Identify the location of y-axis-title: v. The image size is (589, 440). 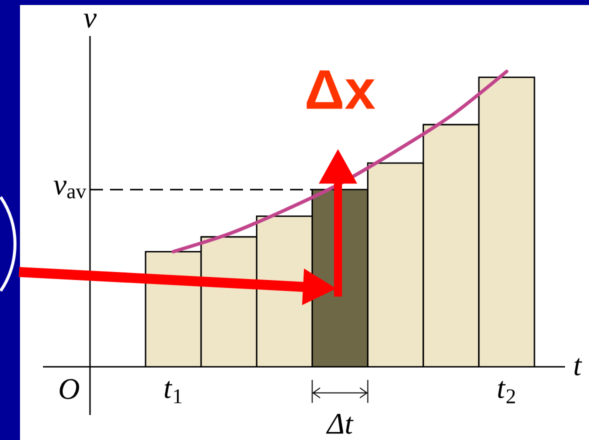
(90, 21).